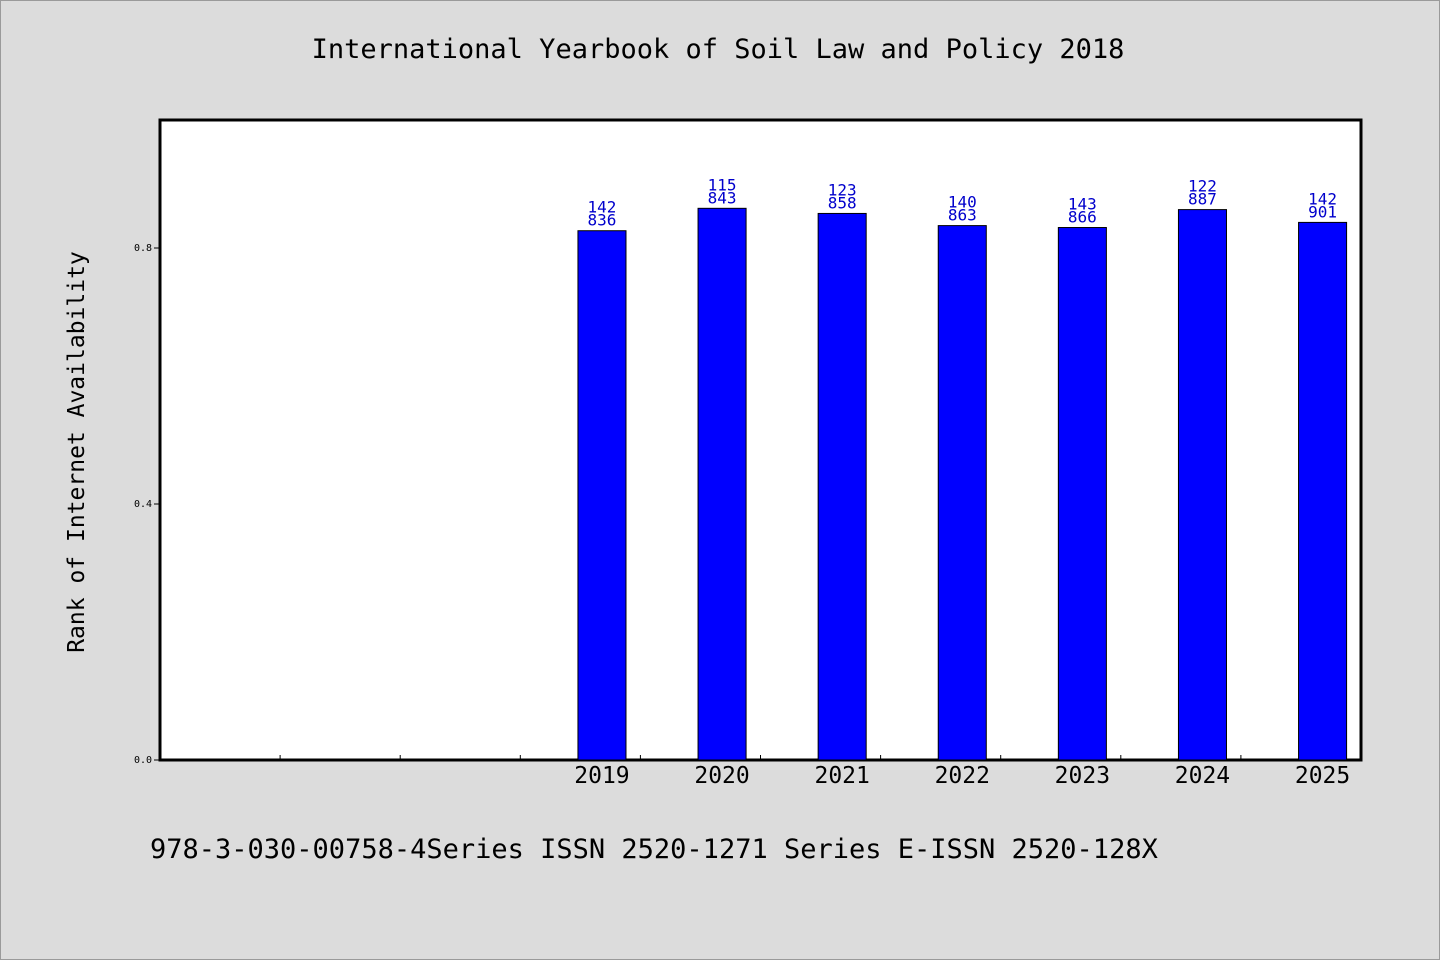  I want to click on bar-data-label: 858, so click(842, 202).